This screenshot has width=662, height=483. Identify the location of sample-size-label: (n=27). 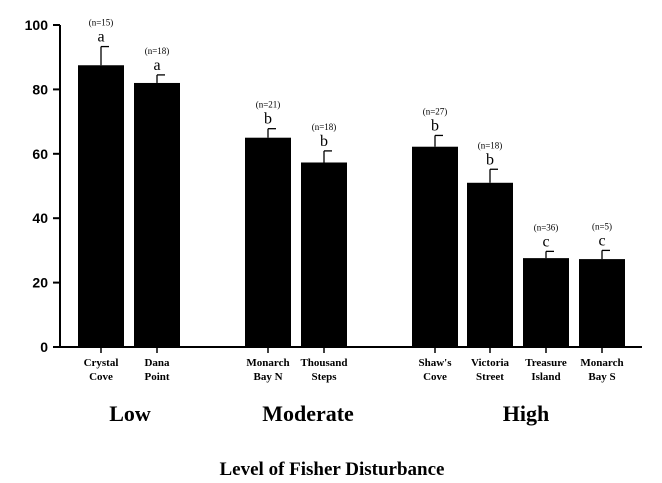
(435, 111).